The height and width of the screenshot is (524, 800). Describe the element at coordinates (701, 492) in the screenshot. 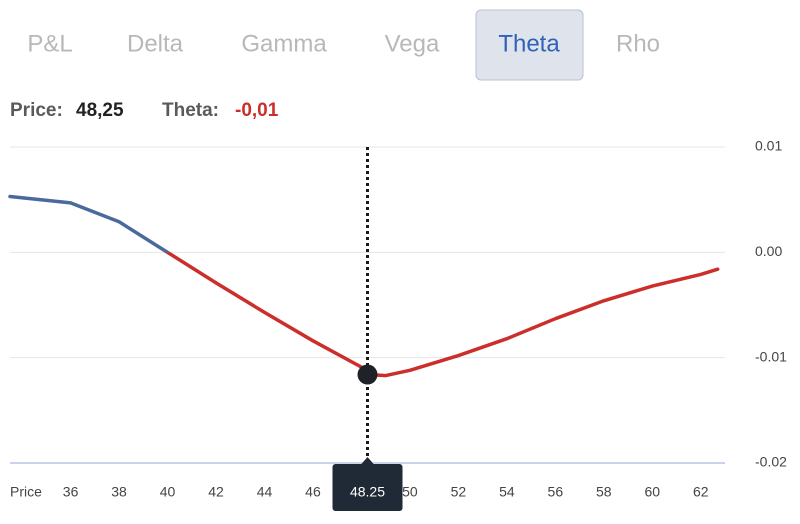

I see `x-tick-label: 62` at that location.